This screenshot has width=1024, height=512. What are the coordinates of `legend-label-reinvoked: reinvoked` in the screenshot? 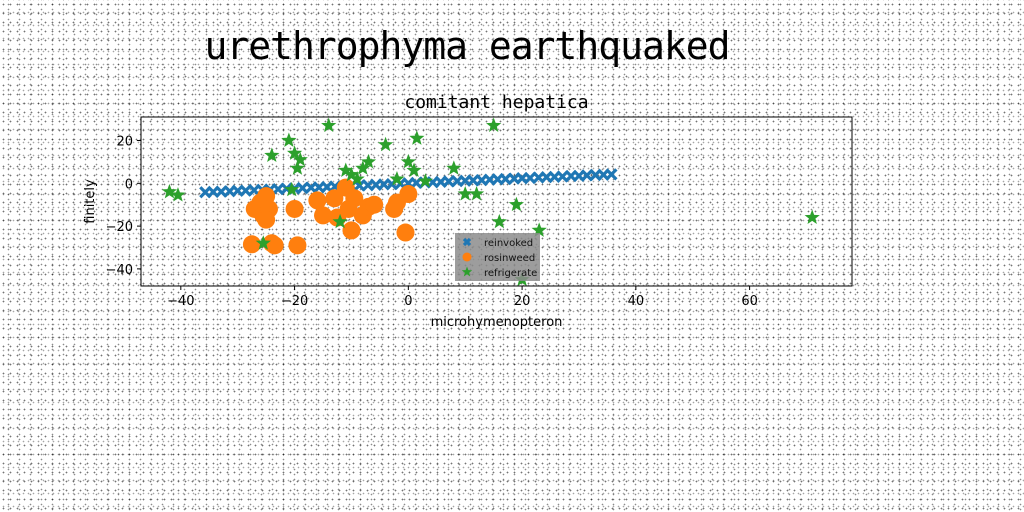 It's located at (508, 243).